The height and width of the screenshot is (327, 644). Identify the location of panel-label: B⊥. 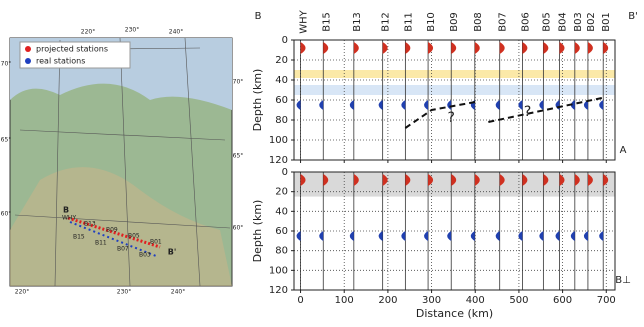
(623, 280).